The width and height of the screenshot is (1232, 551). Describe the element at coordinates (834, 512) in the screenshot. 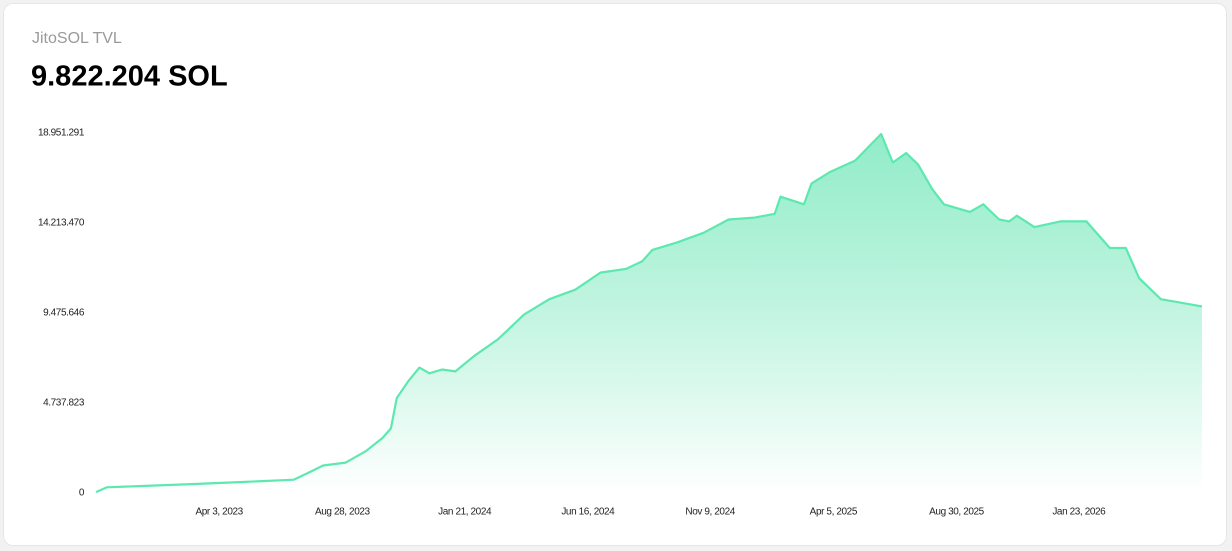

I see `x-tick-label: Apr 5, 2025` at that location.